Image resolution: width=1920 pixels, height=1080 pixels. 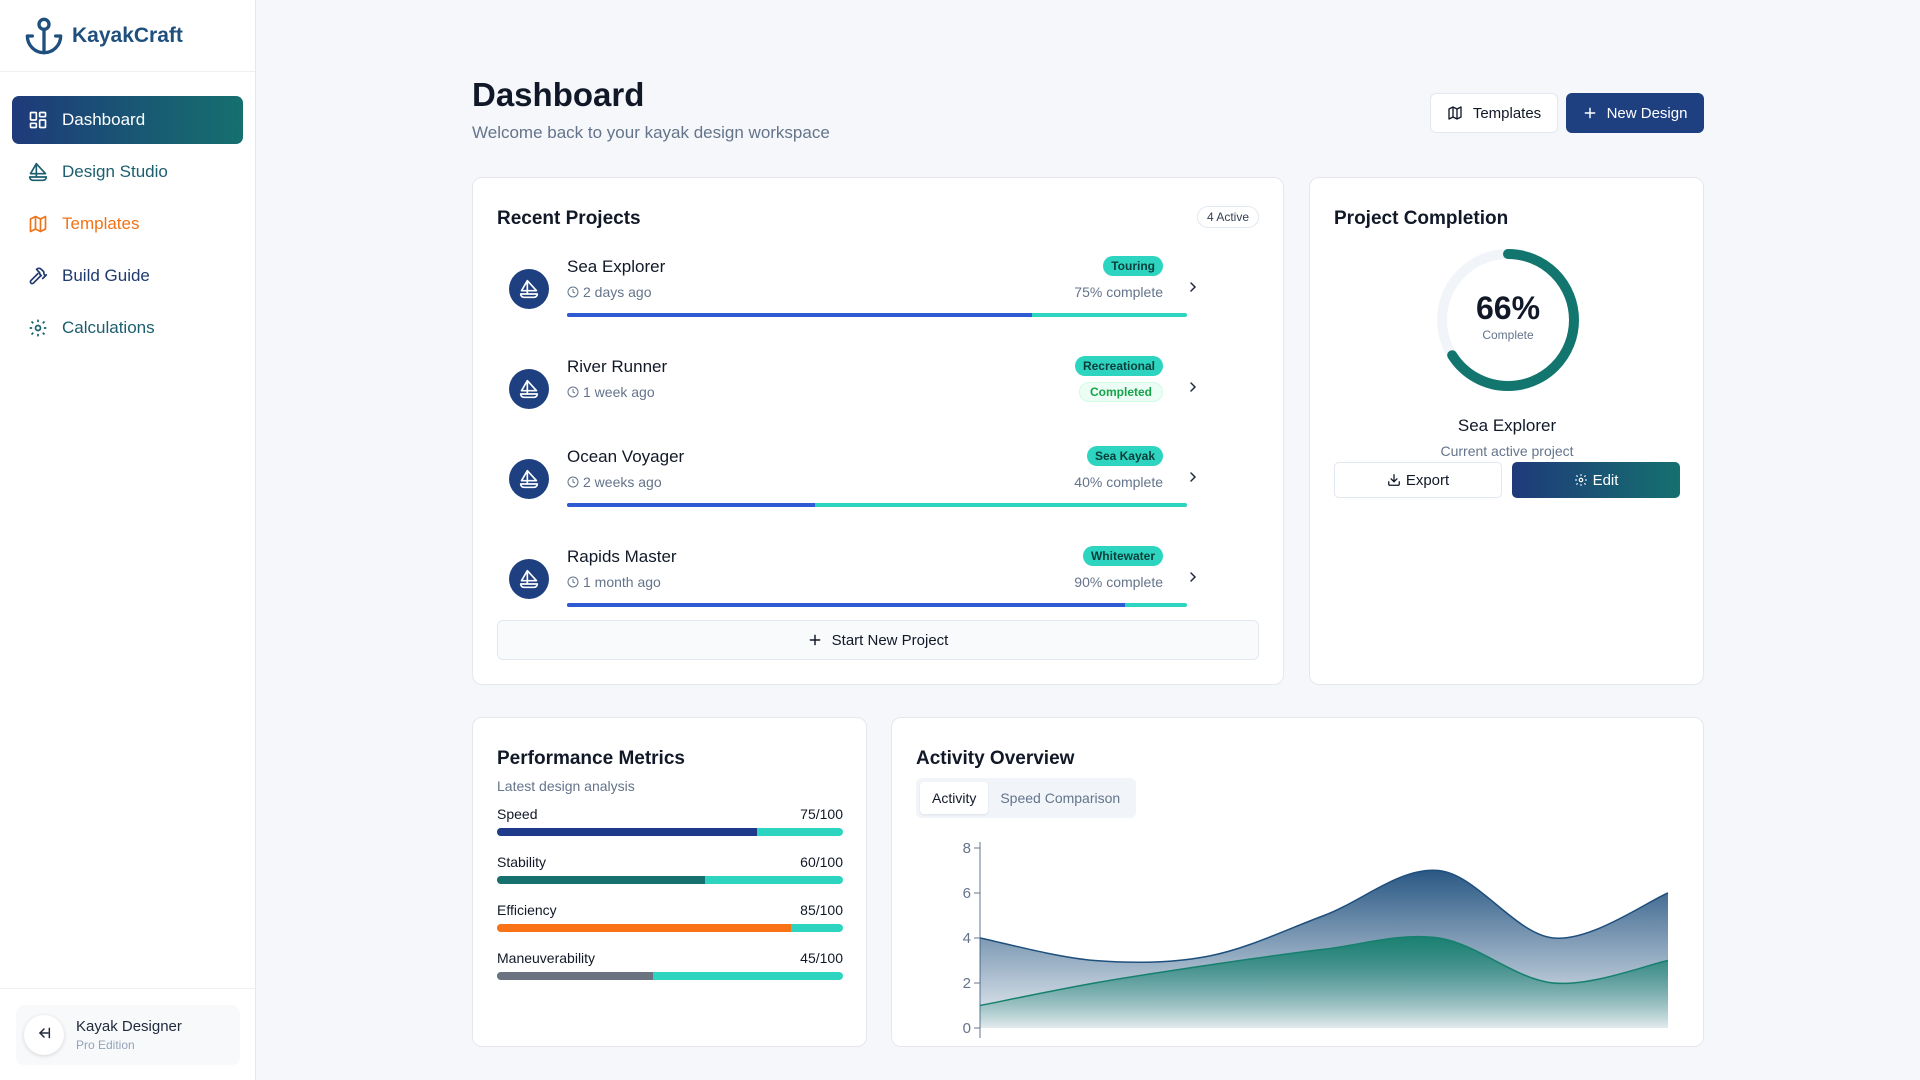 I want to click on templates-button: Templates, so click(x=1494, y=113).